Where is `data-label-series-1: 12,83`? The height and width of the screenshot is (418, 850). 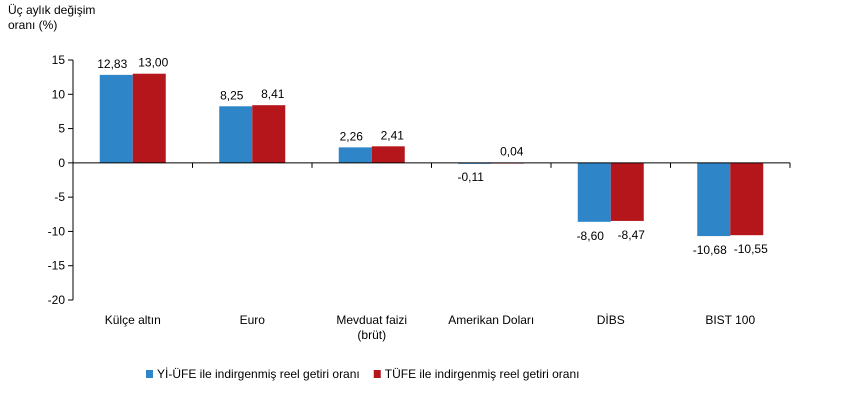 data-label-series-1: 12,83 is located at coordinates (112, 64).